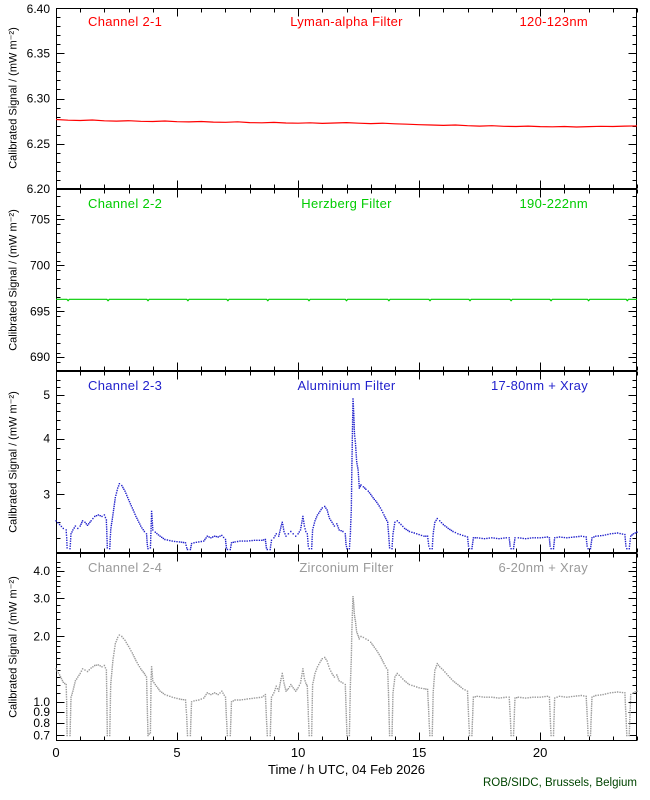 Image resolution: width=650 pixels, height=800 pixels. Describe the element at coordinates (539, 385) in the screenshot. I see `panel3-band-label: 17-80nm + Xray` at that location.